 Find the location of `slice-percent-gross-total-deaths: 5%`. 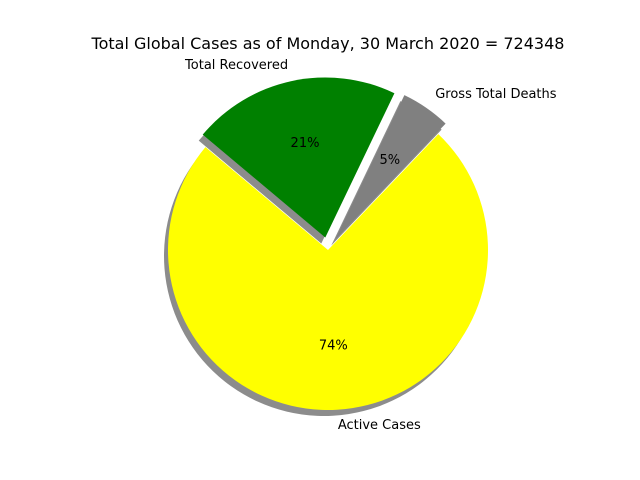

slice-percent-gross-total-deaths: 5% is located at coordinates (389, 160).